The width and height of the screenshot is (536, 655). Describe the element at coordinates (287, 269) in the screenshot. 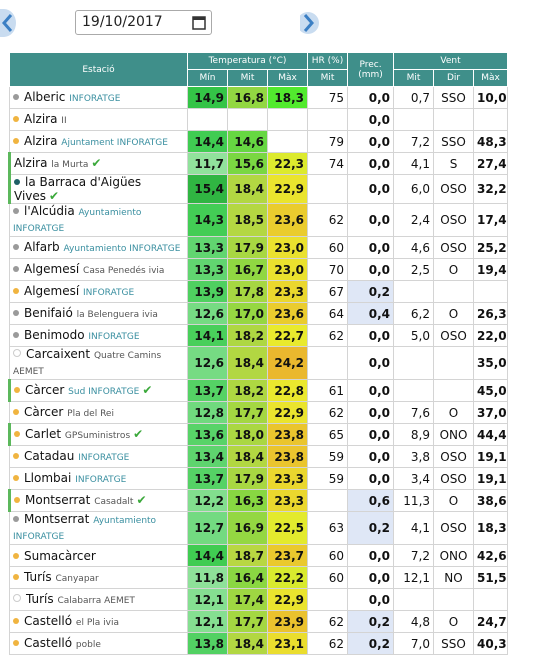

I see `temp-max: 23,0` at that location.